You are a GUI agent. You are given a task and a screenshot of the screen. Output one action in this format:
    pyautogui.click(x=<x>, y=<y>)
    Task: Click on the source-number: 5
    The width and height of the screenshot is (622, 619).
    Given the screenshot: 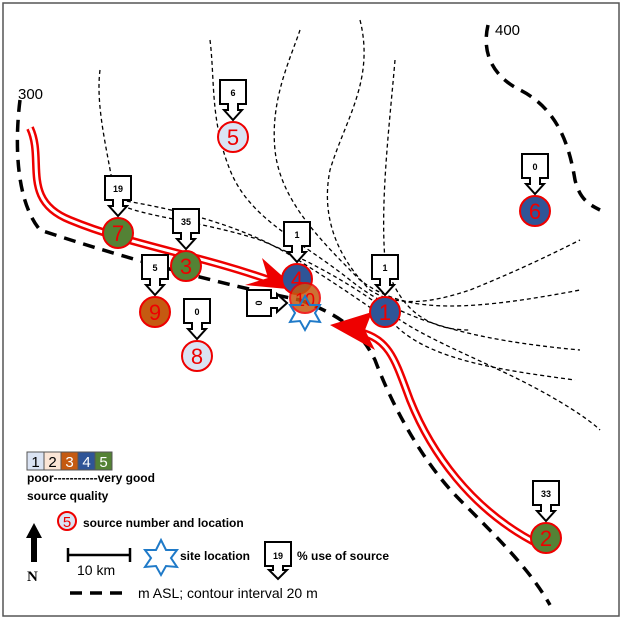 What is the action you would take?
    pyautogui.click(x=233, y=137)
    